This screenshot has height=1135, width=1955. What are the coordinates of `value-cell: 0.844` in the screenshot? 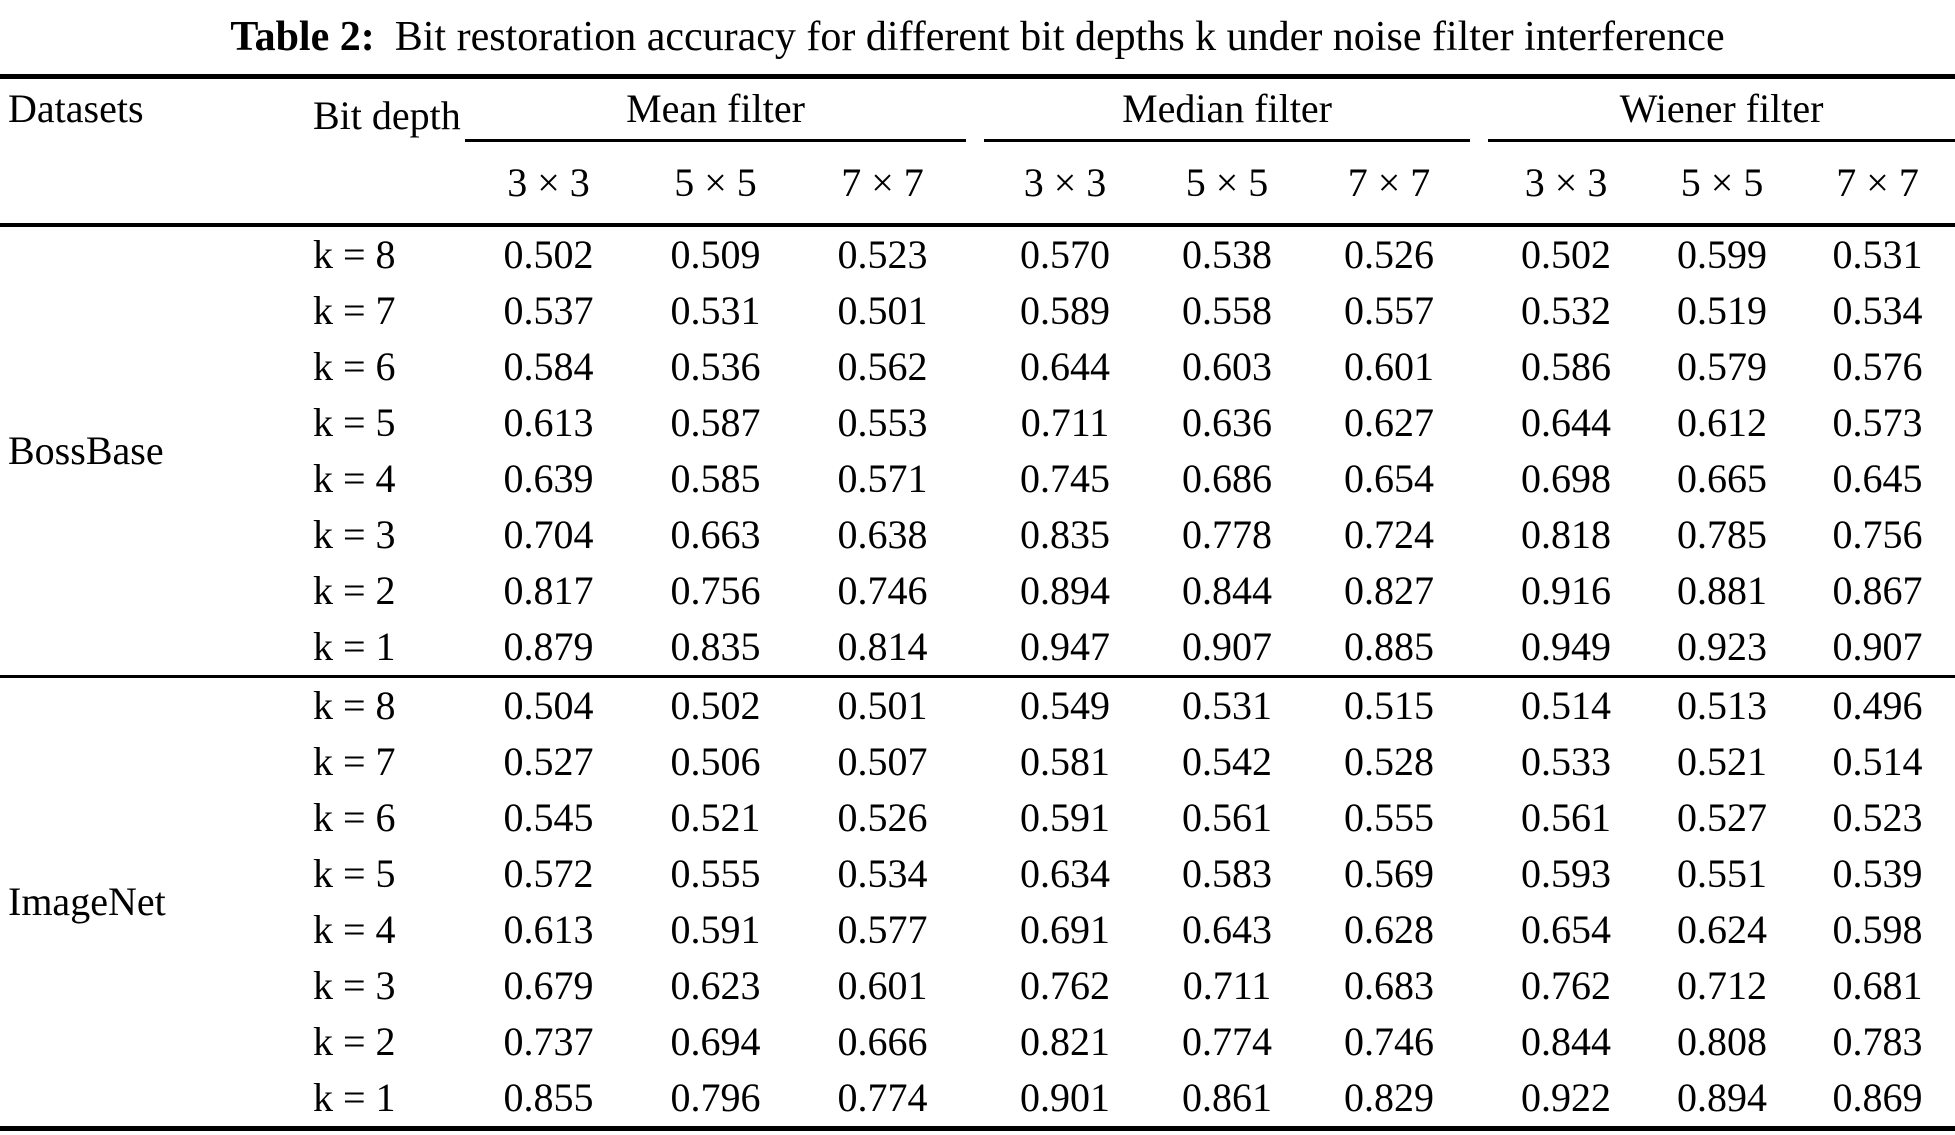 It's located at (1227, 590).